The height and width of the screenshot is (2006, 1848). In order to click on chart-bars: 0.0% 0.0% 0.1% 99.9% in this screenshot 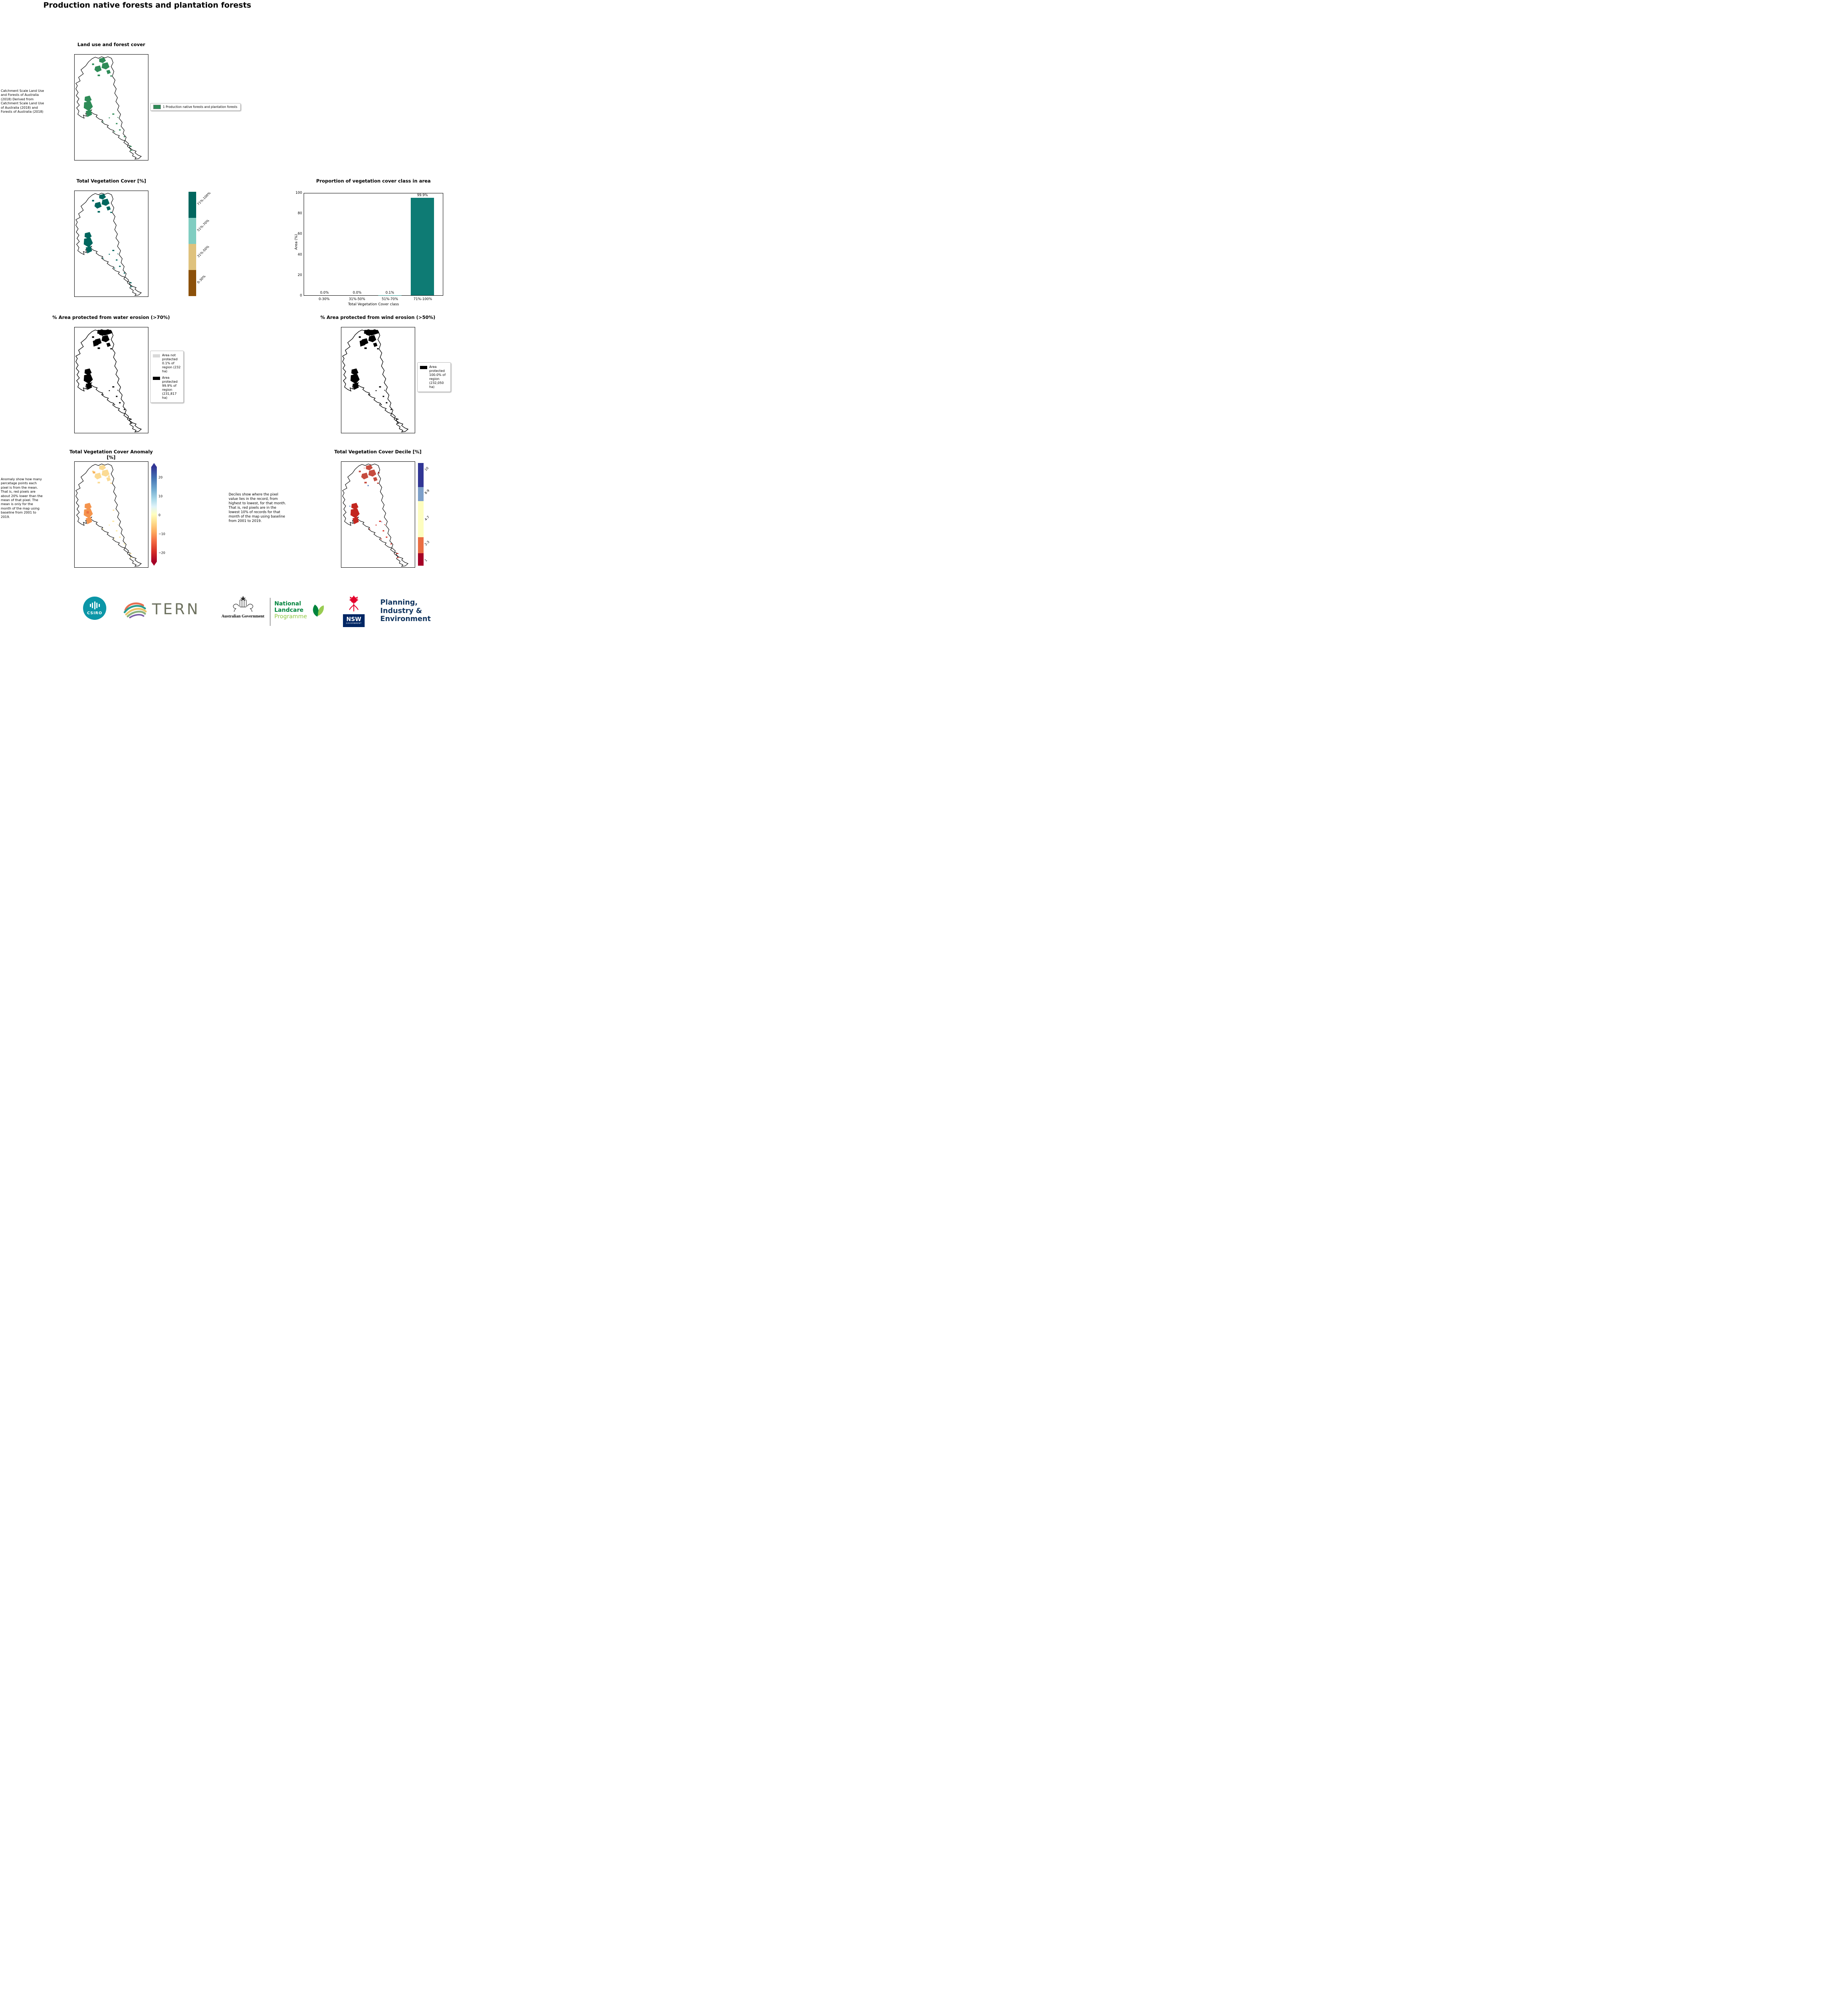, I will do `click(373, 244)`.